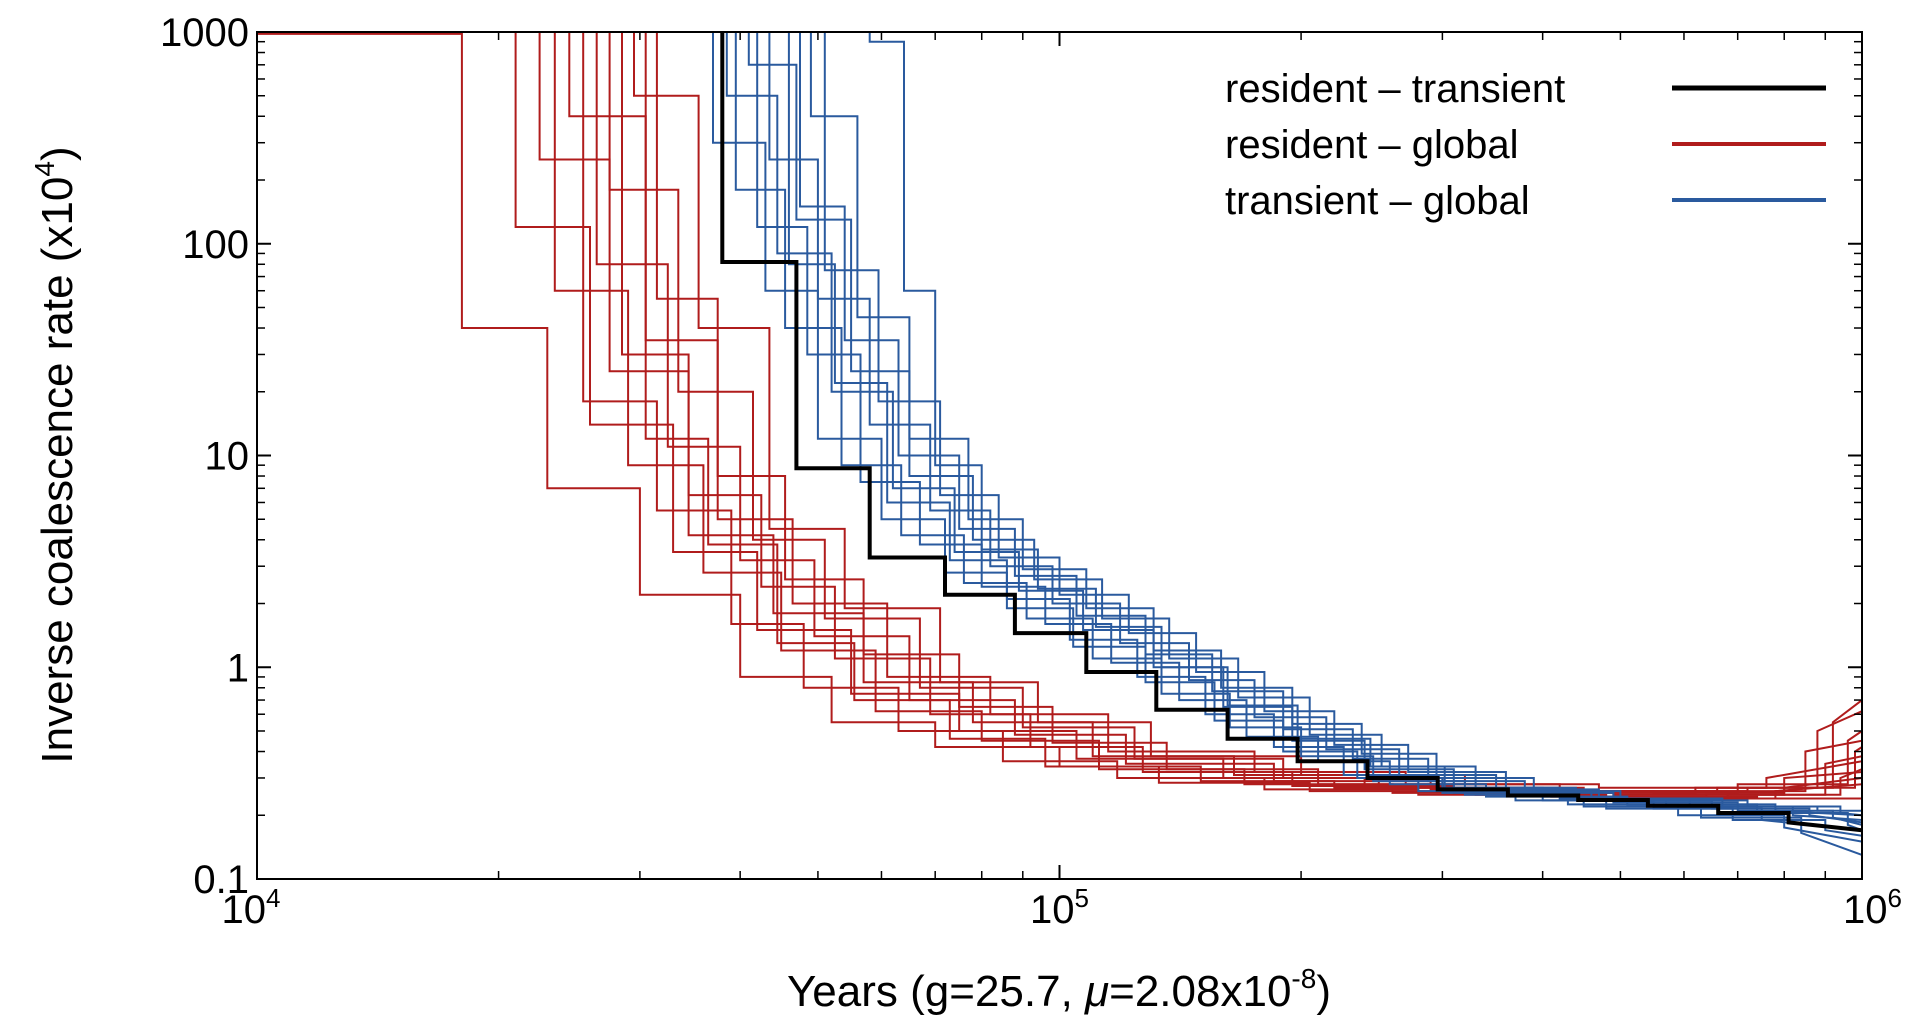 This screenshot has height=1019, width=1905. What do you see at coordinates (1377, 201) in the screenshot?
I see `legend-label-transient-global: transient – global` at bounding box center [1377, 201].